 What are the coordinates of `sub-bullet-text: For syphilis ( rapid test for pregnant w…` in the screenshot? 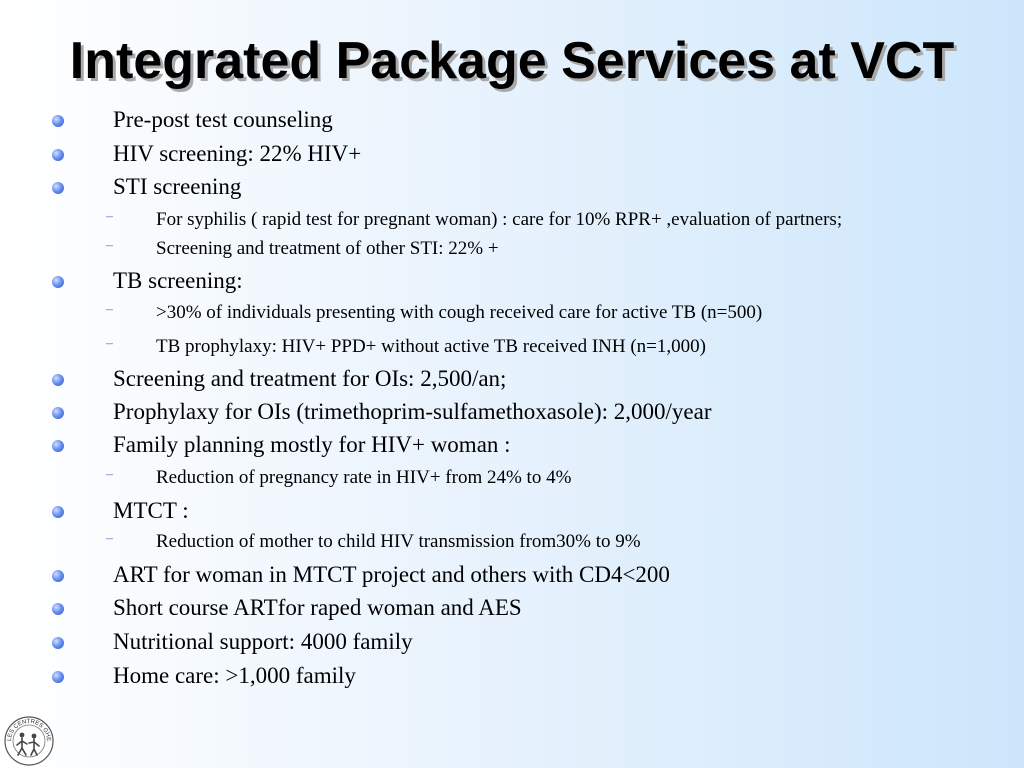 It's located at (499, 219).